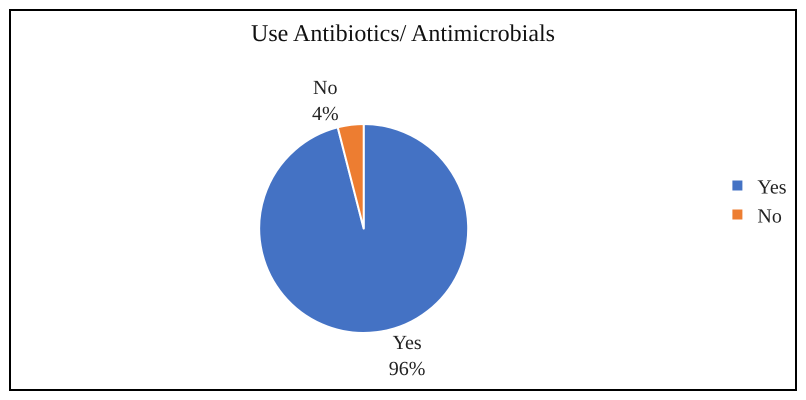 The width and height of the screenshot is (806, 400). I want to click on legend-label: No, so click(769, 216).